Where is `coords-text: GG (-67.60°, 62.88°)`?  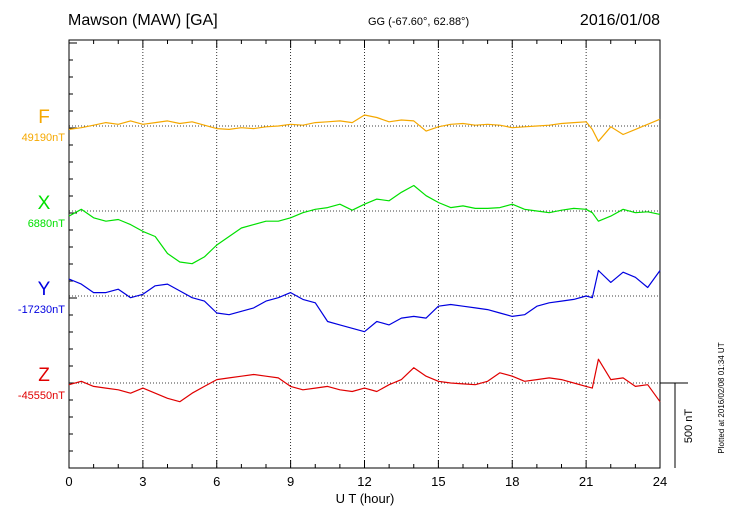 coords-text: GG (-67.60°, 62.88°) is located at coordinates (418, 22).